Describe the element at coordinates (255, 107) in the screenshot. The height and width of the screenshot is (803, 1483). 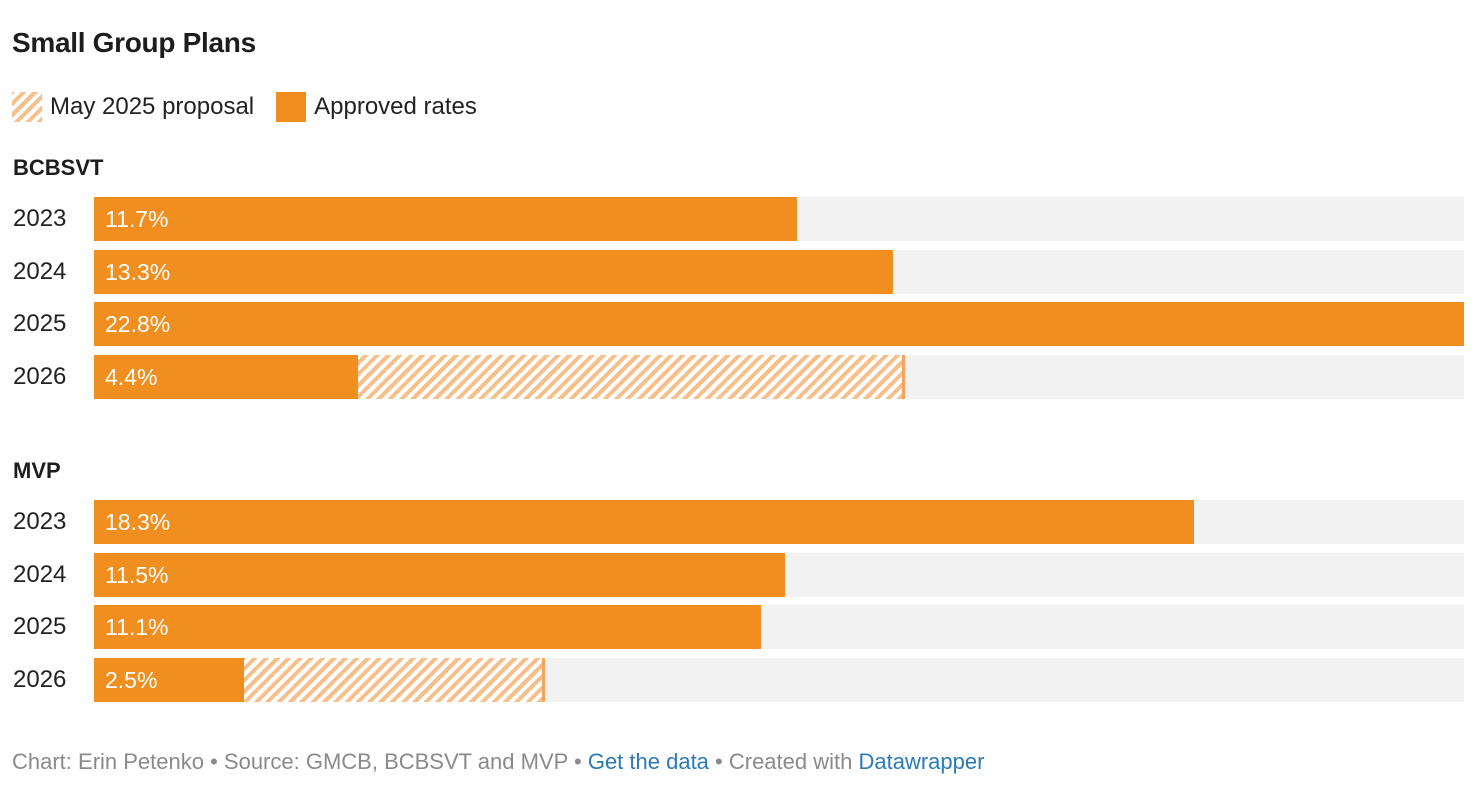
I see `legend: May 2025 proposal Approved rates` at that location.